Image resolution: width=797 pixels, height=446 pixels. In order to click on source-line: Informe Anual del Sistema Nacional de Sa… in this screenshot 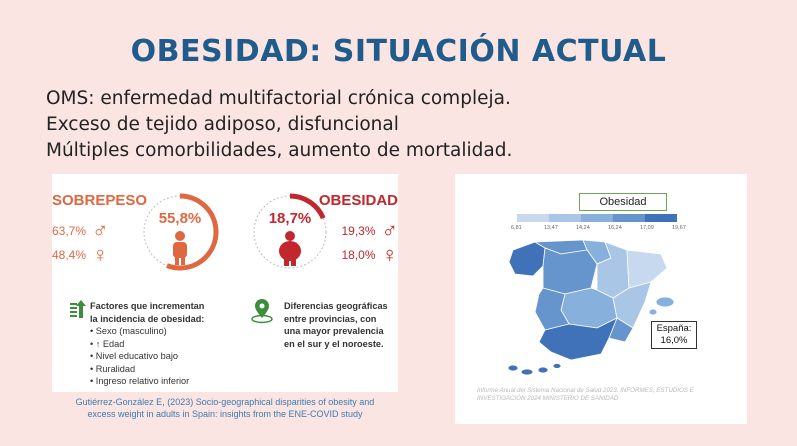, I will do `click(585, 390)`.